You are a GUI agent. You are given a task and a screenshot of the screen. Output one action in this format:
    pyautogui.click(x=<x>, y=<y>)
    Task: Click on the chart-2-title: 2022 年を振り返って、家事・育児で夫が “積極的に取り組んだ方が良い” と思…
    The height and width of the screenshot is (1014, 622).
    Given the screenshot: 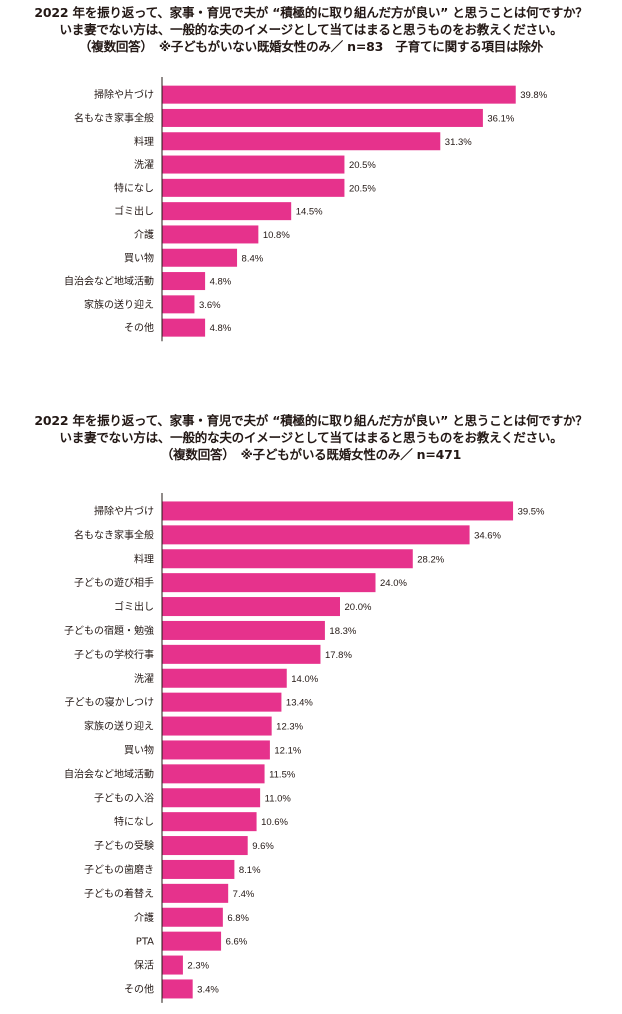 What is the action you would take?
    pyautogui.click(x=311, y=437)
    